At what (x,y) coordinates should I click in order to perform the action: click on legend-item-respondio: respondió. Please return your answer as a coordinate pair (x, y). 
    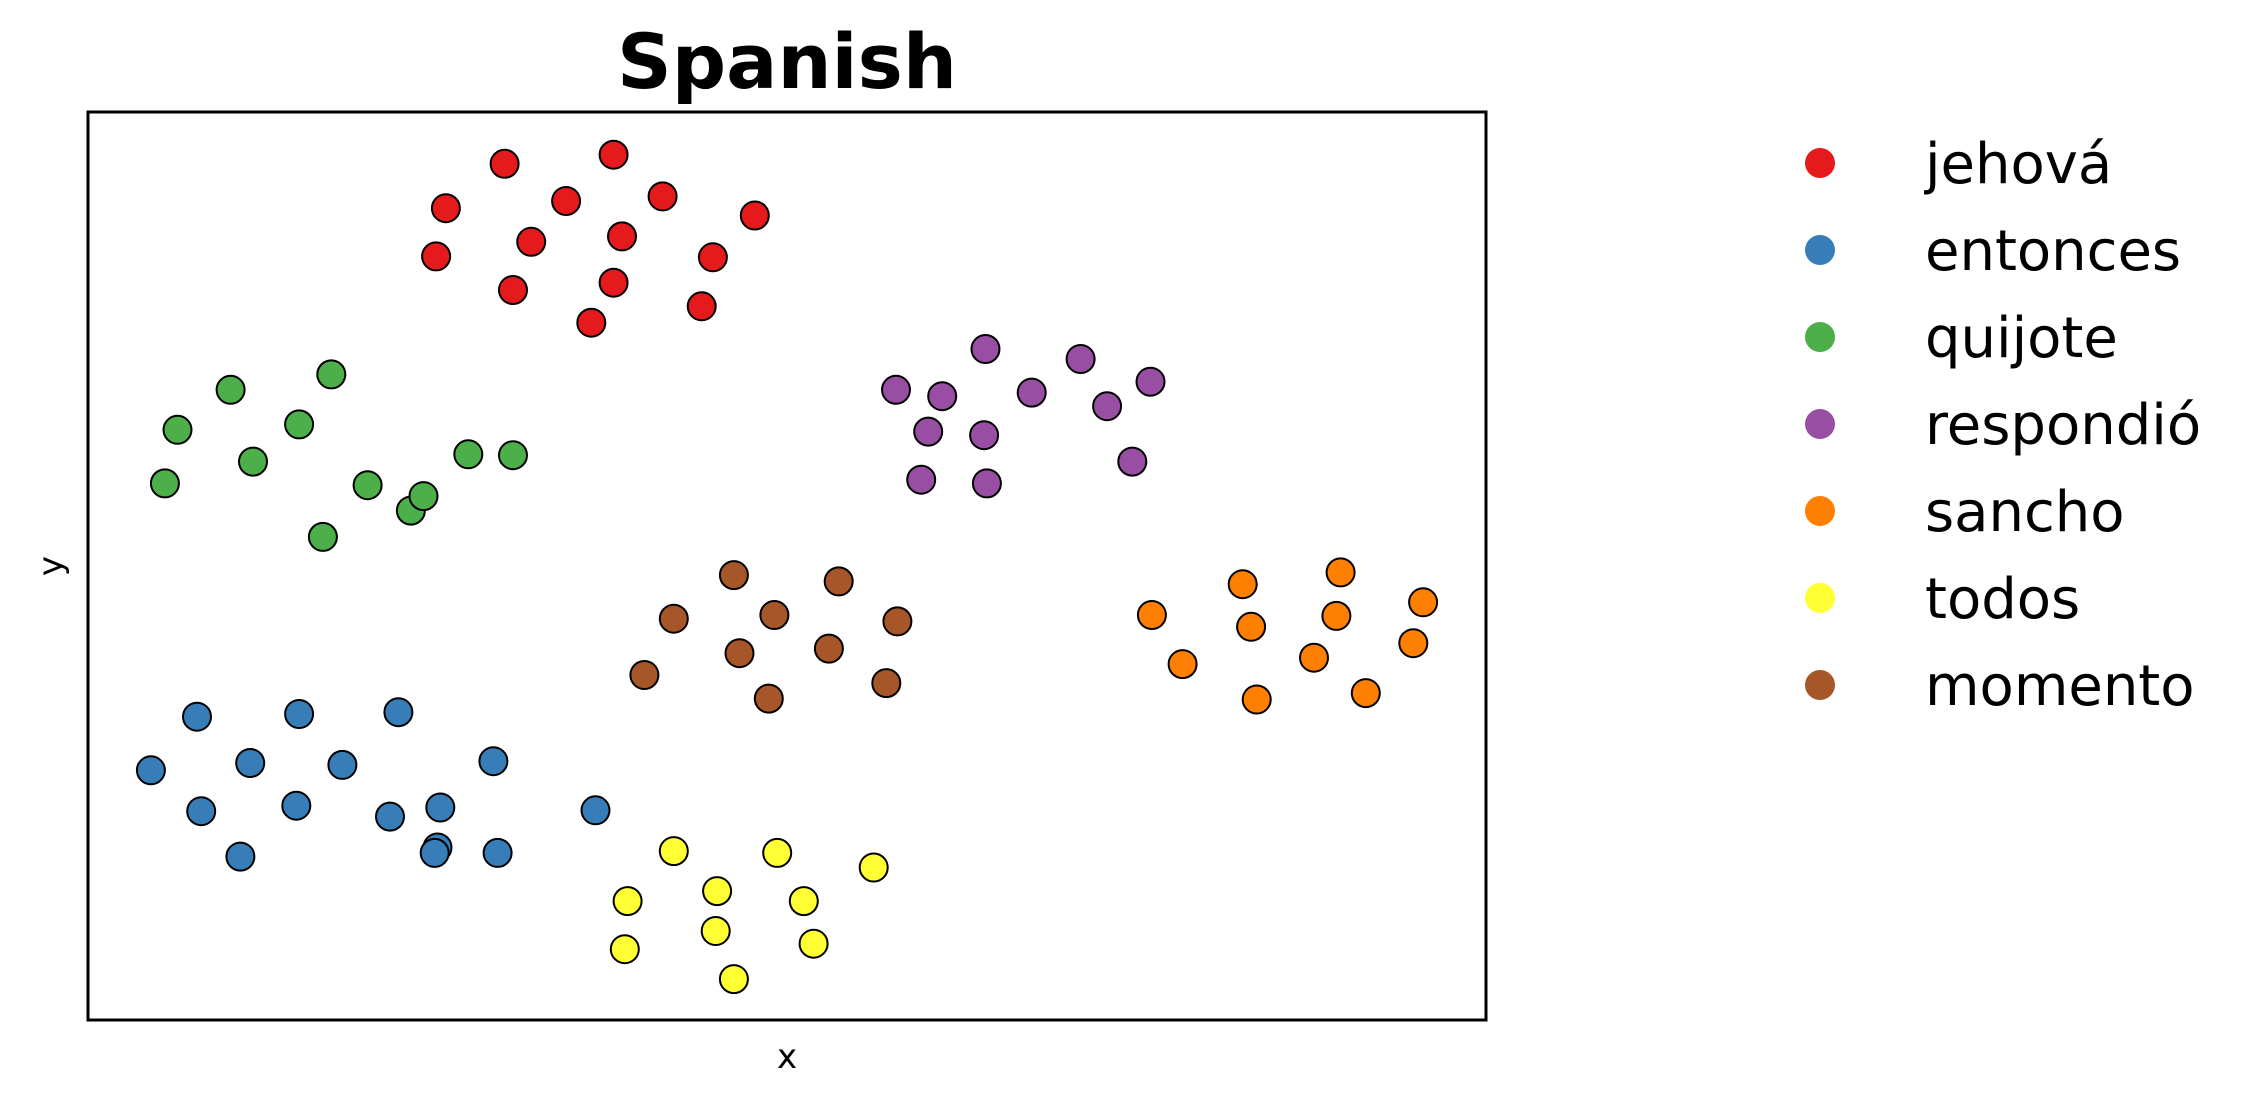
    Looking at the image, I should click on (2003, 425).